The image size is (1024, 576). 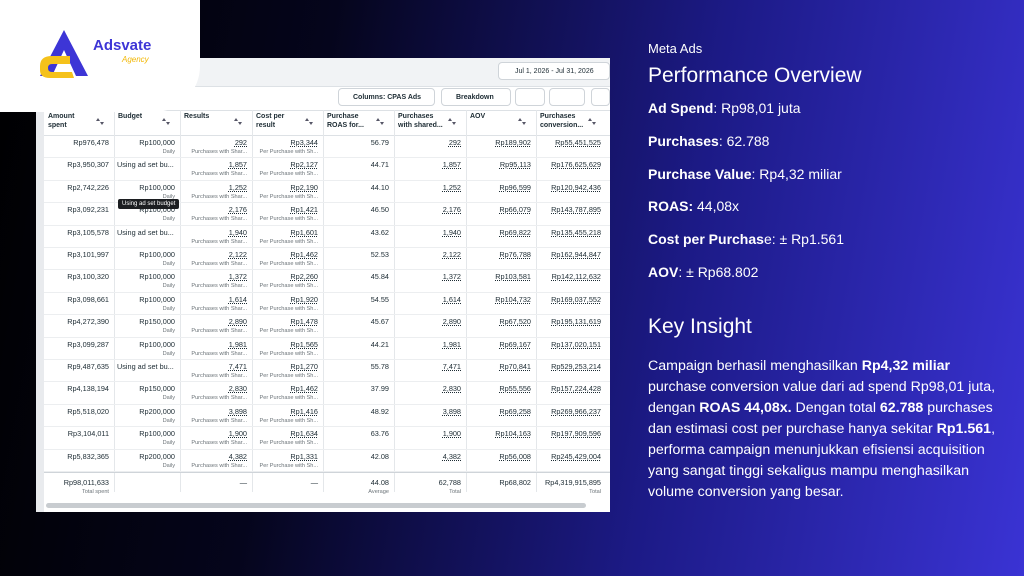 I want to click on cell: Rp55,556, so click(x=500, y=388).